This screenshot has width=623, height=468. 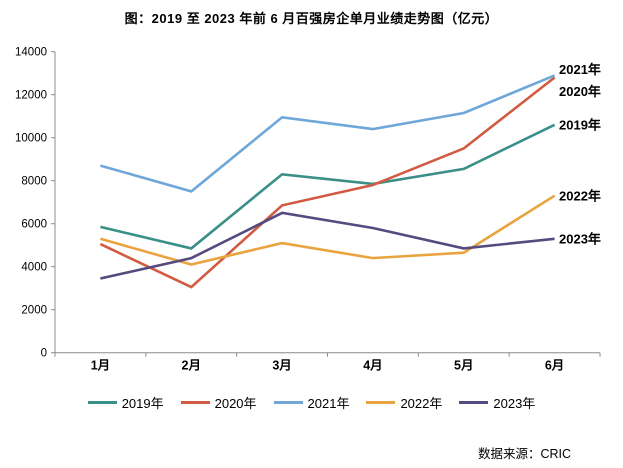 What do you see at coordinates (463, 366) in the screenshot?
I see `x-axis-category-label: 5月` at bounding box center [463, 366].